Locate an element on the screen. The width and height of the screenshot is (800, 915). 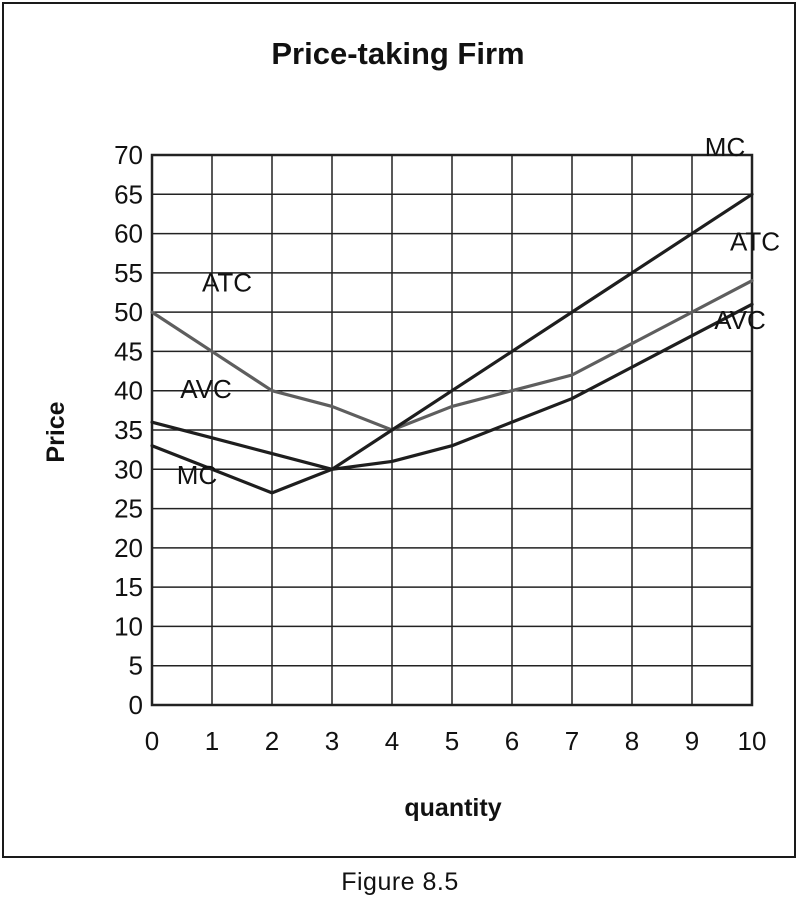
series-line-avc is located at coordinates (452, 386).